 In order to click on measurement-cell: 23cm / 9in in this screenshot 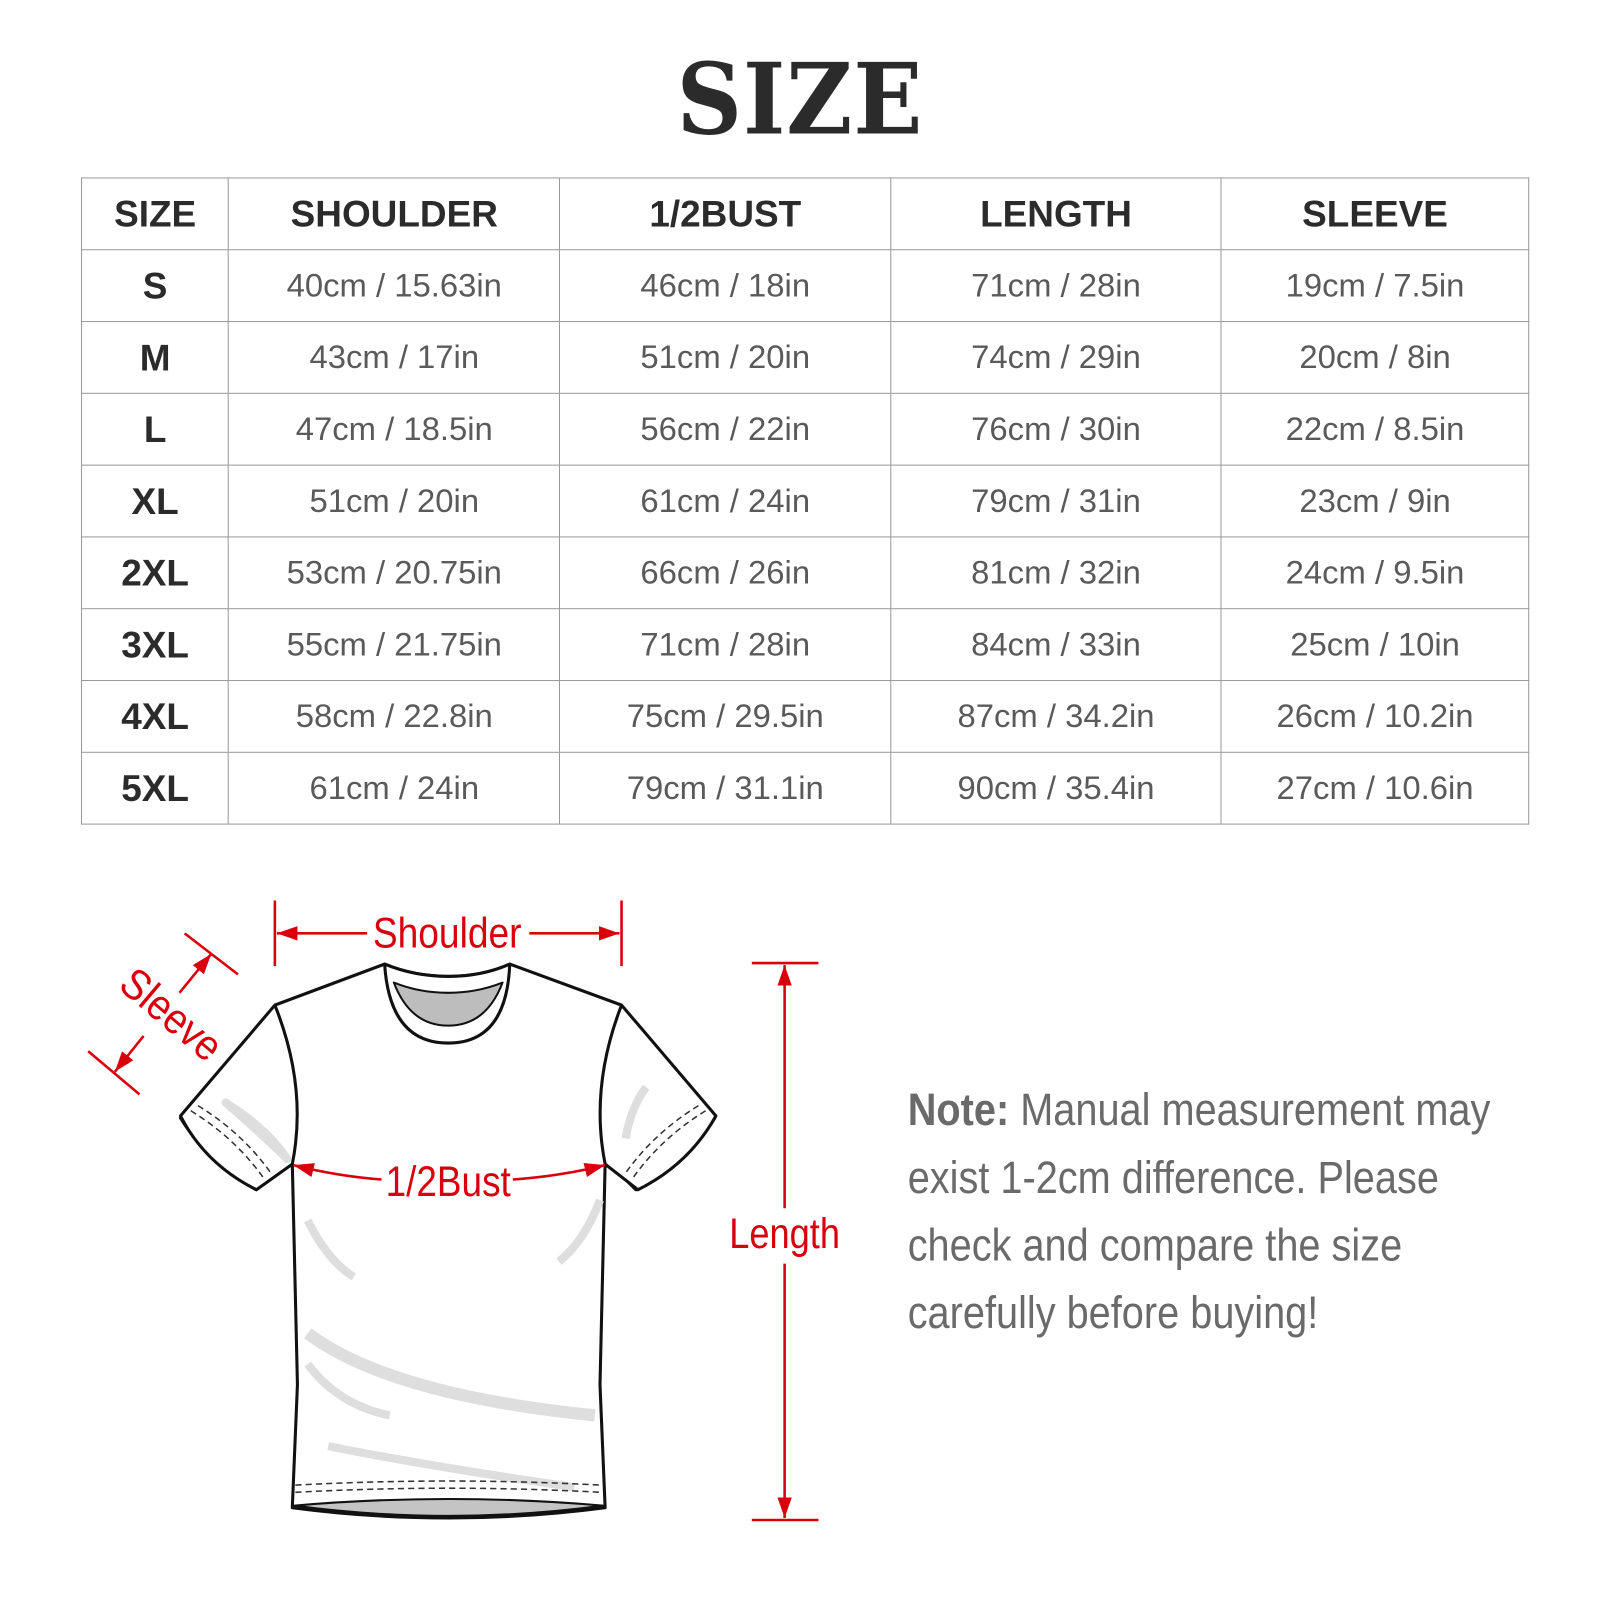, I will do `click(1375, 501)`.